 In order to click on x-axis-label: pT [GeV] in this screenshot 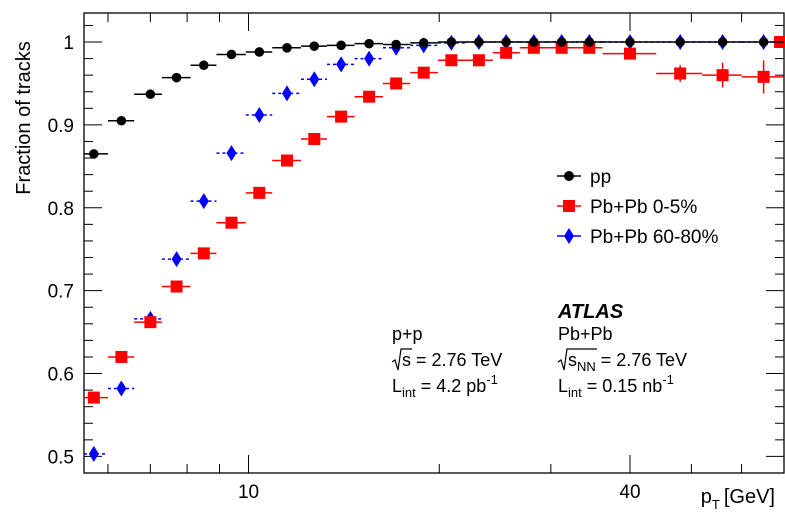, I will do `click(738, 499)`.